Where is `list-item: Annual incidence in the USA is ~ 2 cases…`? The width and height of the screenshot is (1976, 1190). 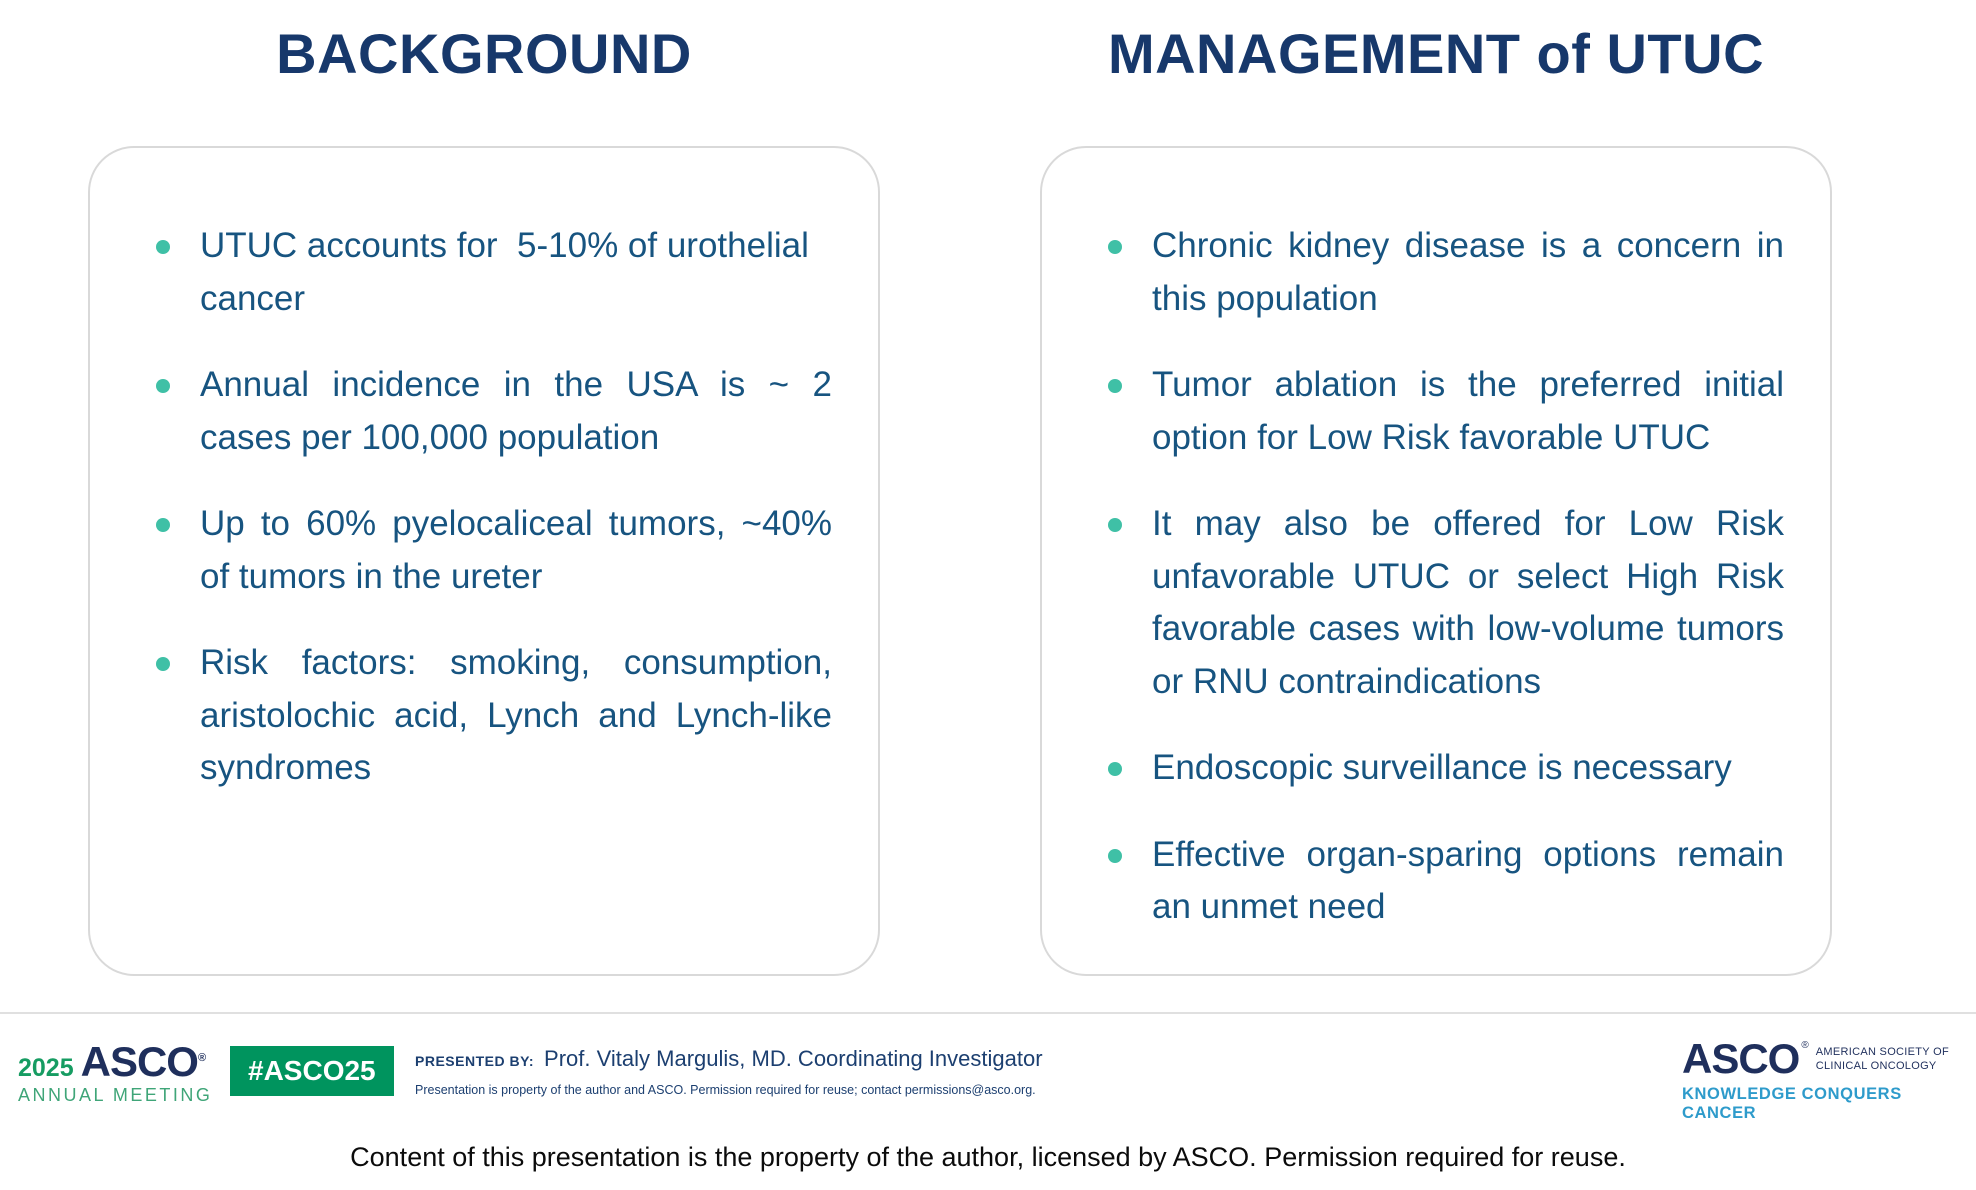 list-item: Annual incidence in the USA is ~ 2 cases… is located at coordinates (489, 411).